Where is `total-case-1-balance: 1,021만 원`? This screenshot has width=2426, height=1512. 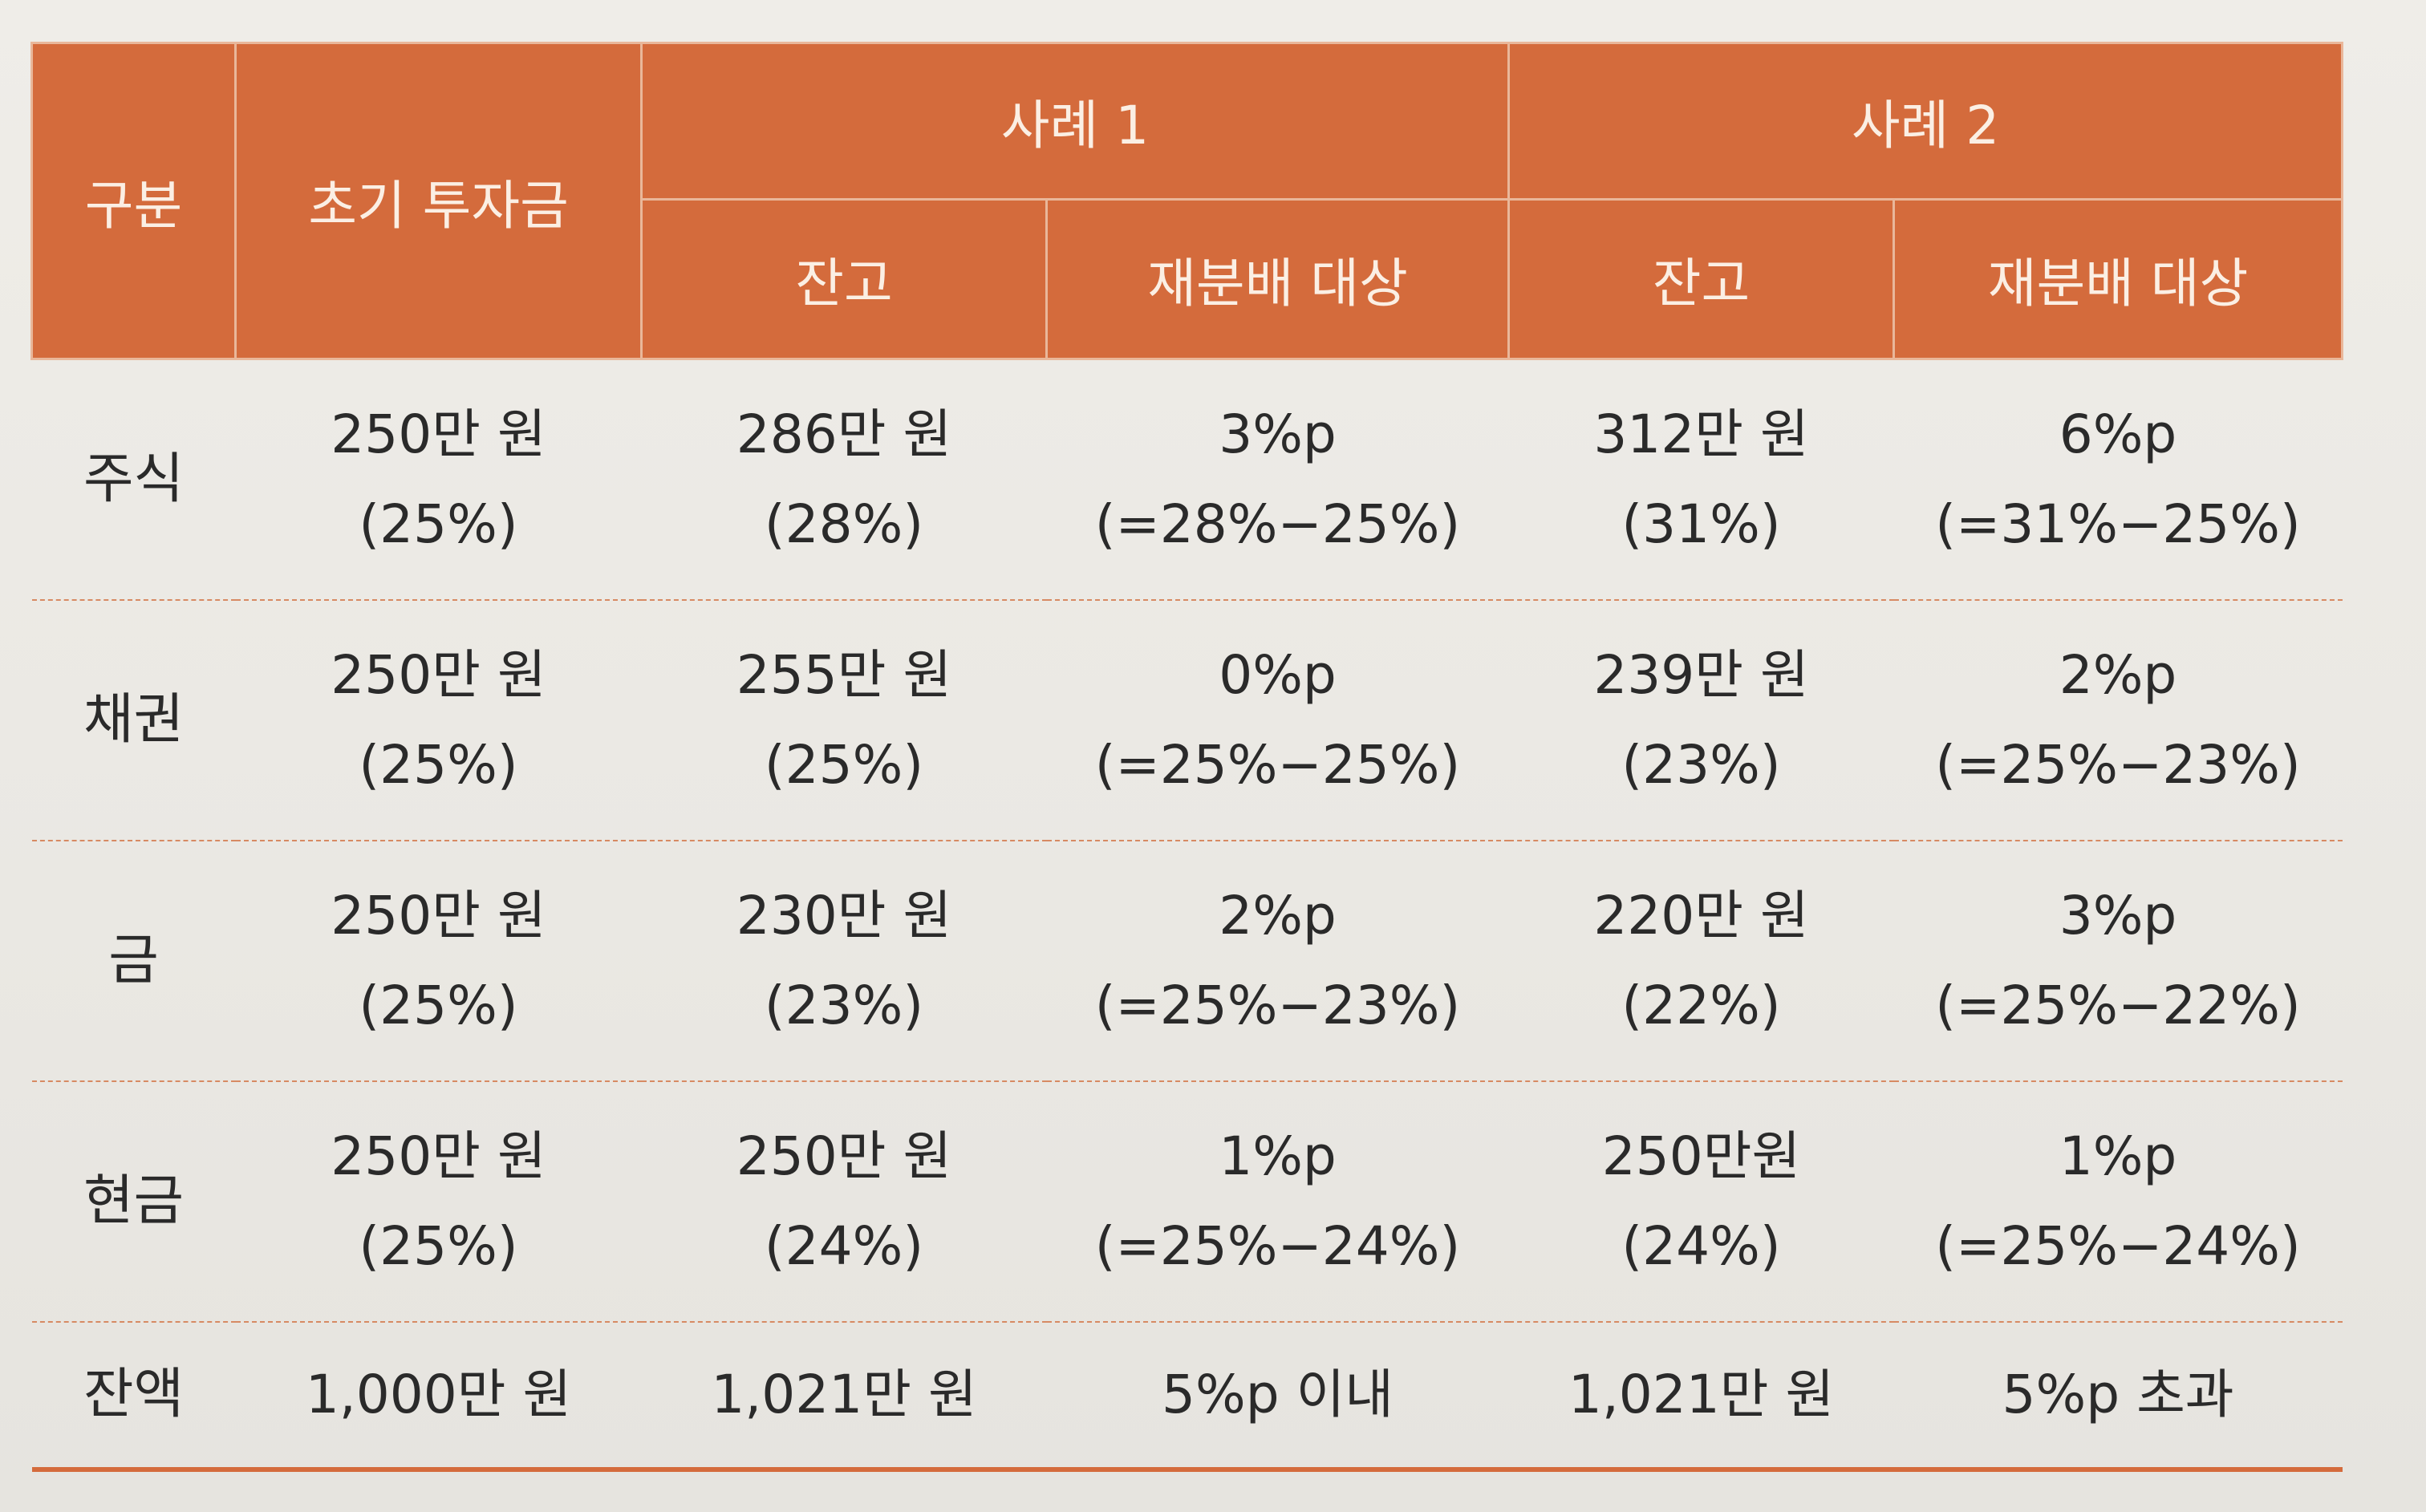 total-case-1-balance: 1,021만 원 is located at coordinates (844, 1397).